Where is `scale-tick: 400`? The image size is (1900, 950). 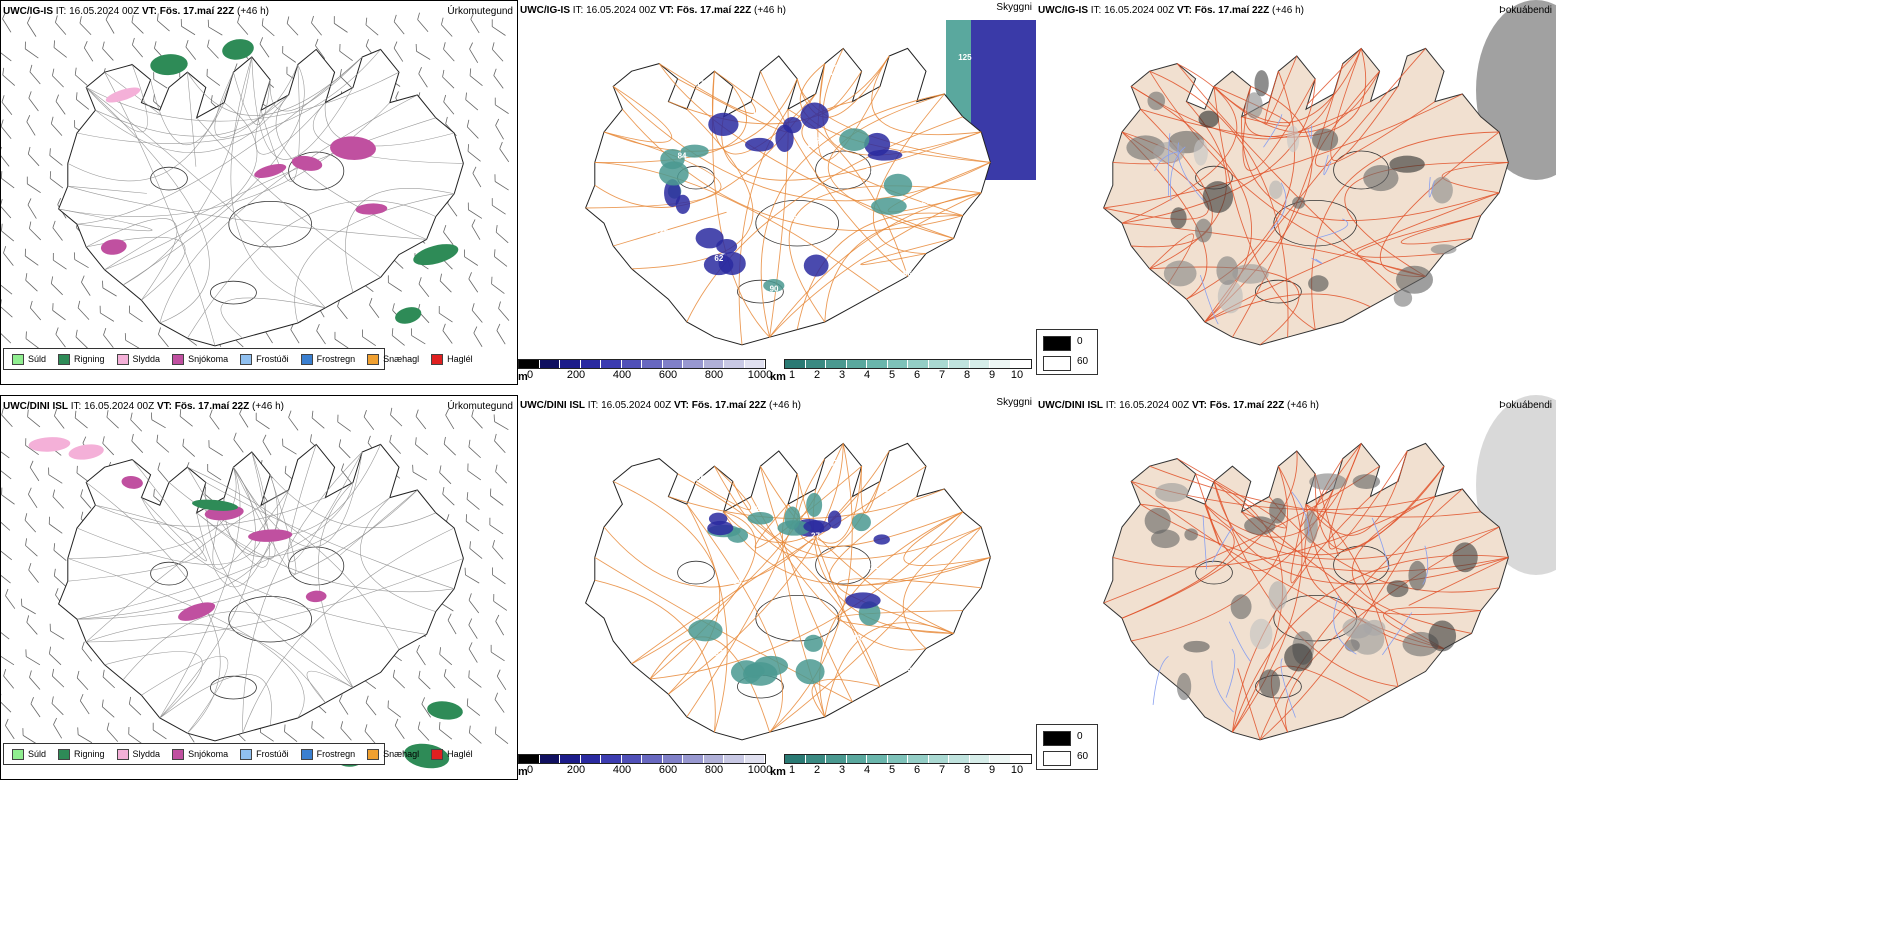 scale-tick: 400 is located at coordinates (622, 770).